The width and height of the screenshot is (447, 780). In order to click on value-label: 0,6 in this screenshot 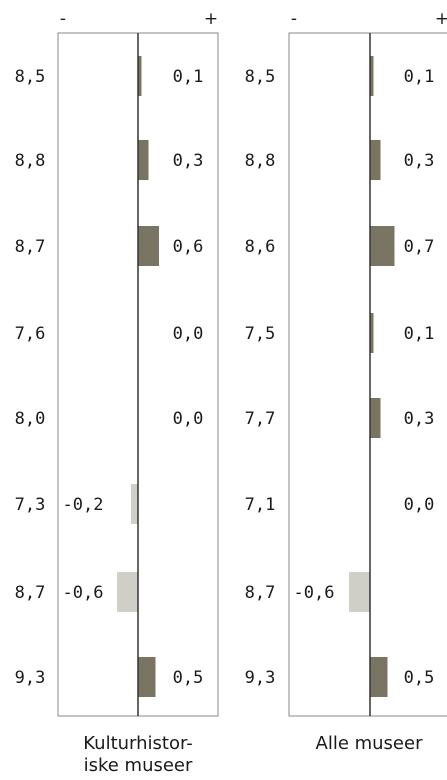, I will do `click(188, 247)`.